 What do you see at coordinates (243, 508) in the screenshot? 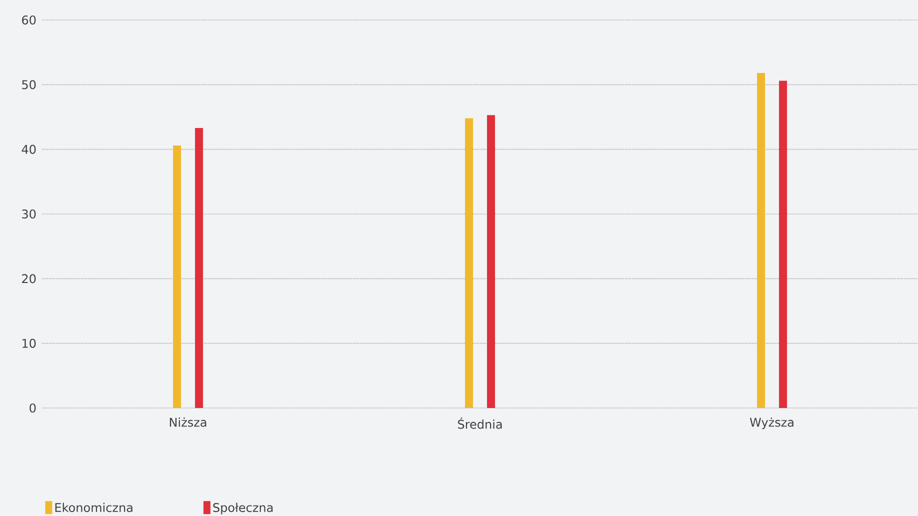
I see `legend-label: Społeczna` at bounding box center [243, 508].